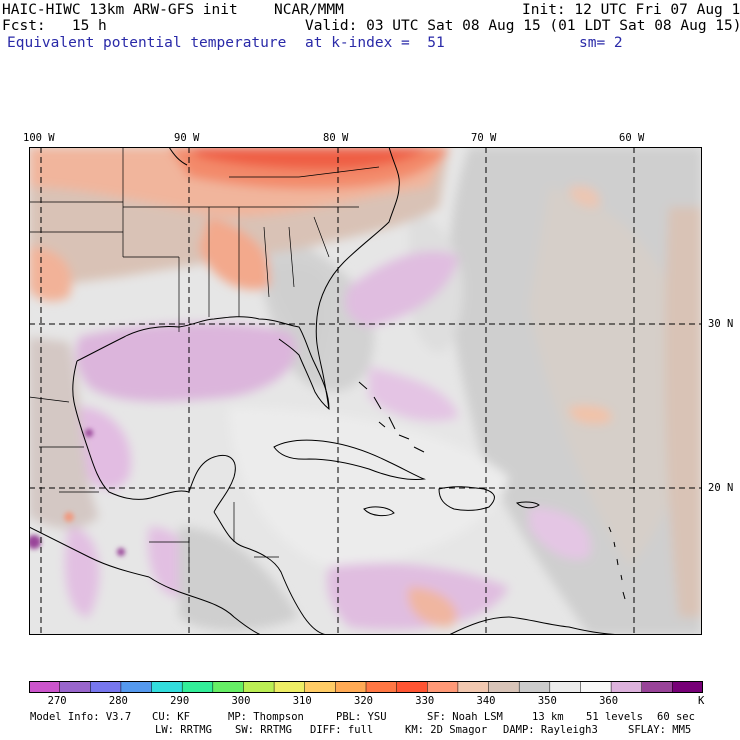 This screenshot has height=740, width=740. What do you see at coordinates (425, 701) in the screenshot?
I see `colorbar-tick-label: 330` at bounding box center [425, 701].